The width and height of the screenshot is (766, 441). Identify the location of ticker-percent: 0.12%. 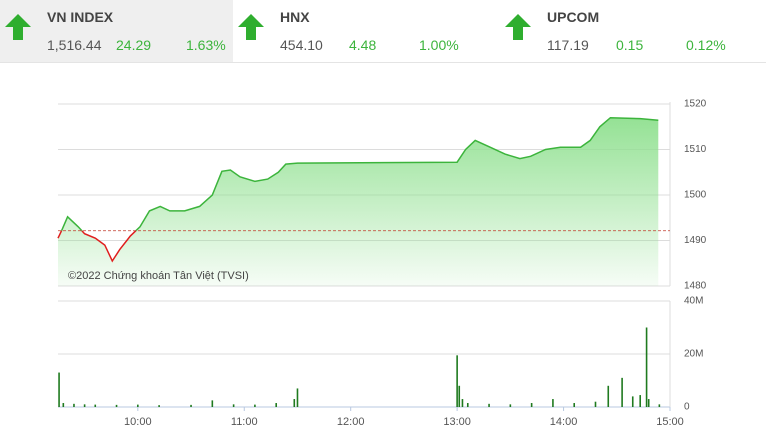
(706, 45).